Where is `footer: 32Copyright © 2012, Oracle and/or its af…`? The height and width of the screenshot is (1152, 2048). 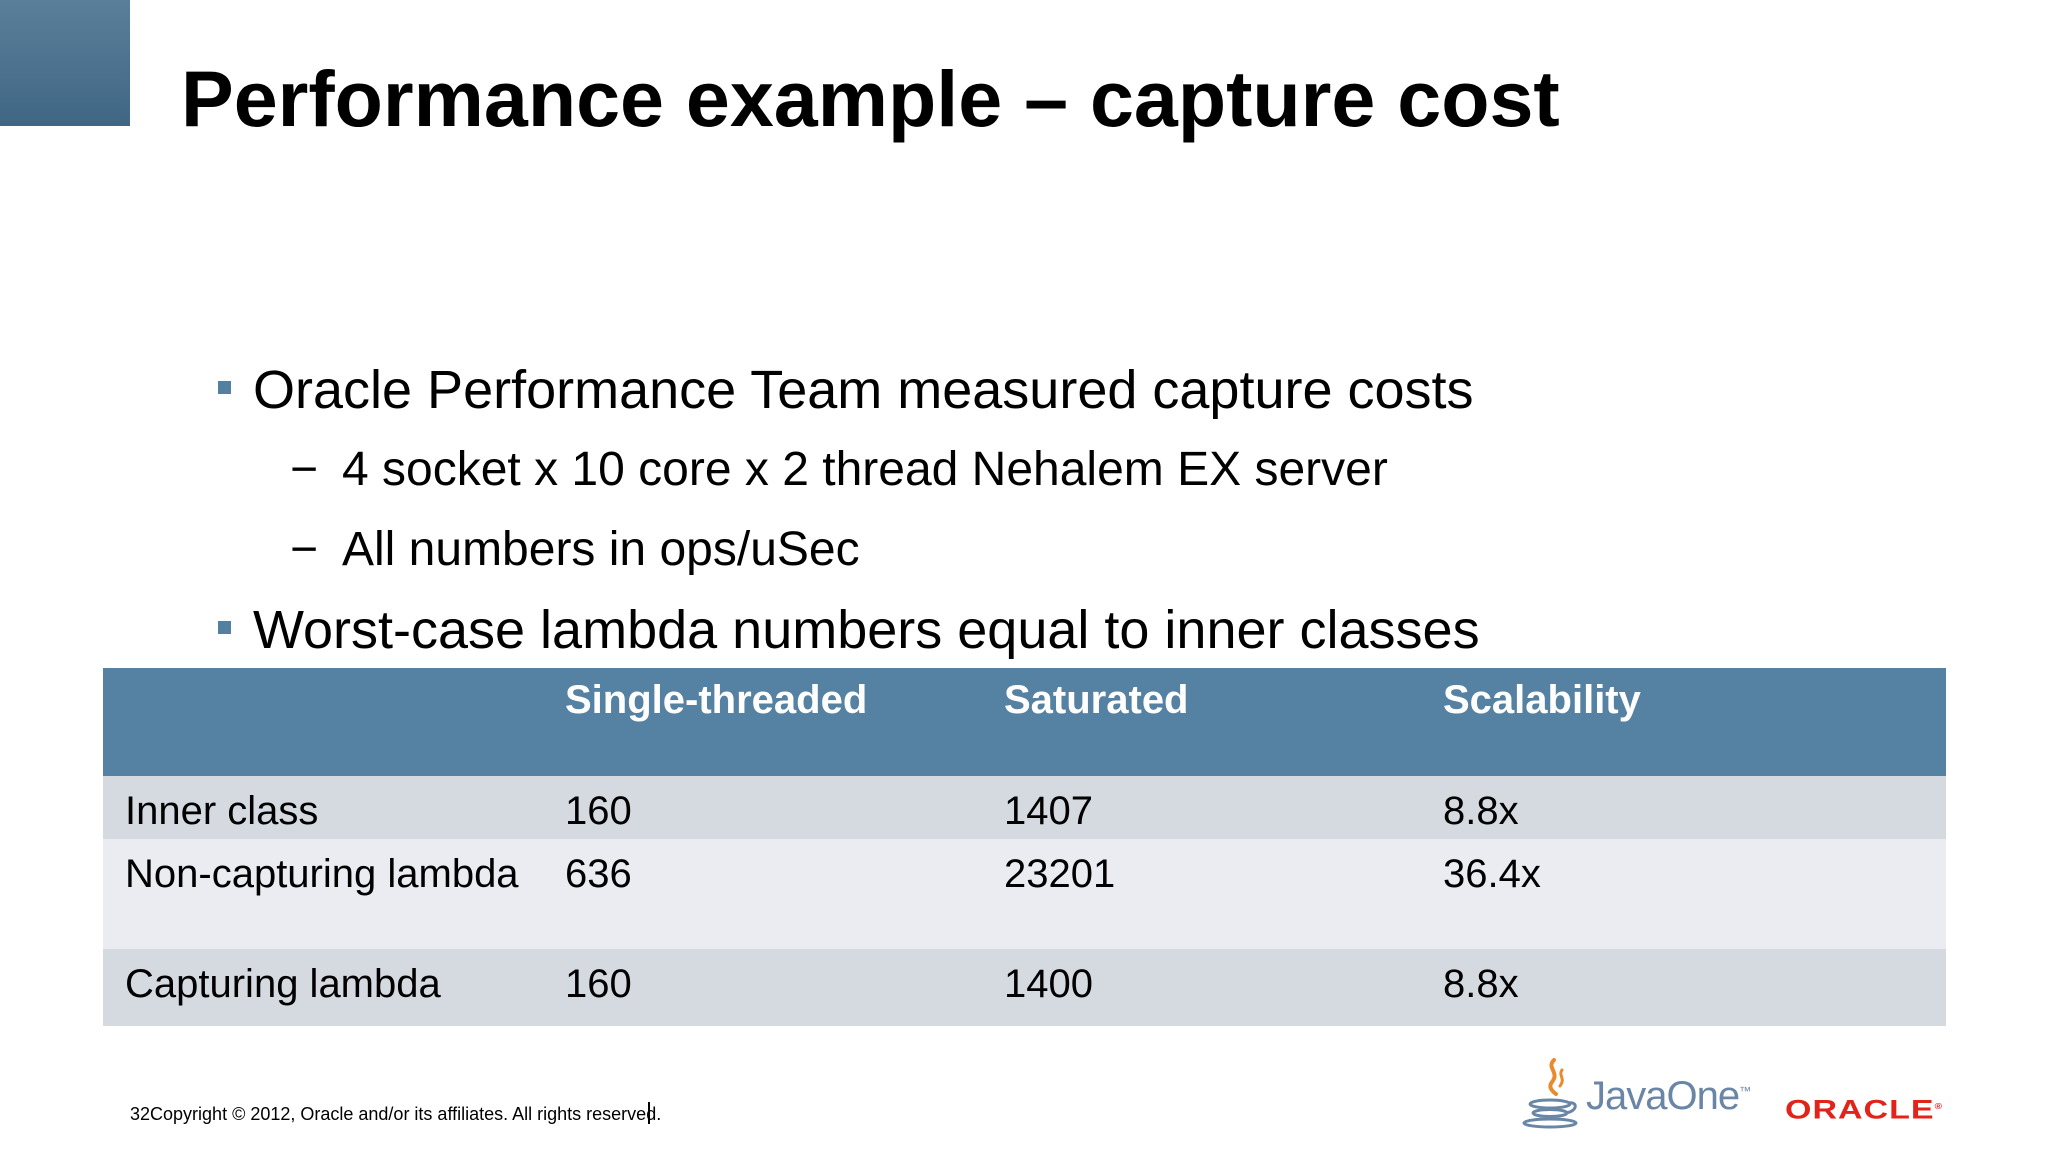
footer: 32Copyright © 2012, Oracle and/or its af… is located at coordinates (396, 1113).